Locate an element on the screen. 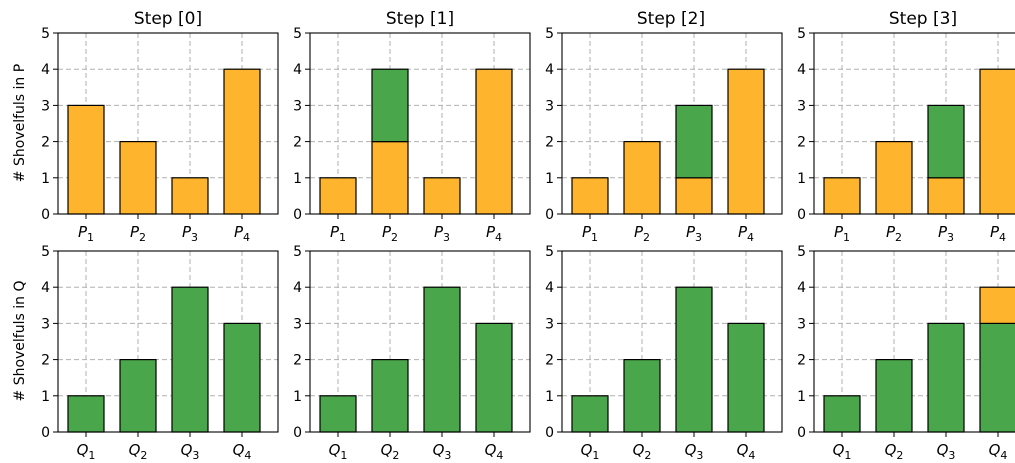 The width and height of the screenshot is (1015, 463). step-title-1: Step [1] is located at coordinates (420, 19).